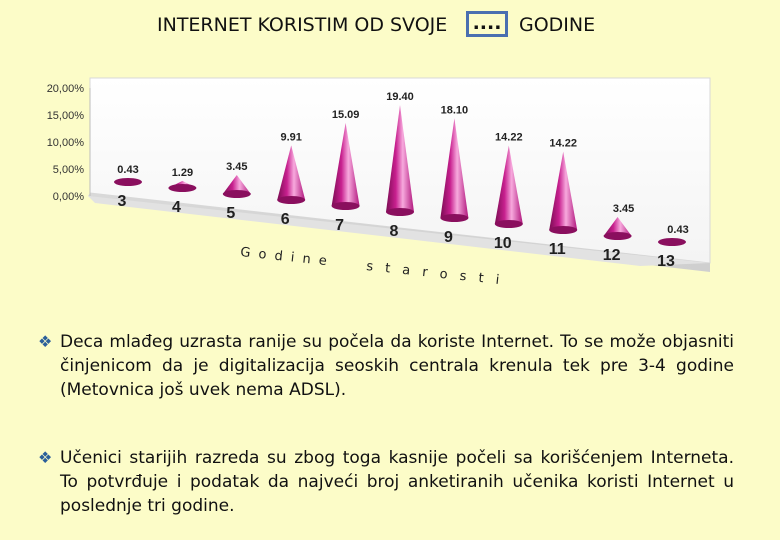 This screenshot has height=540, width=780. Describe the element at coordinates (230, 213) in the screenshot. I see `x-tick-label: 5` at that location.